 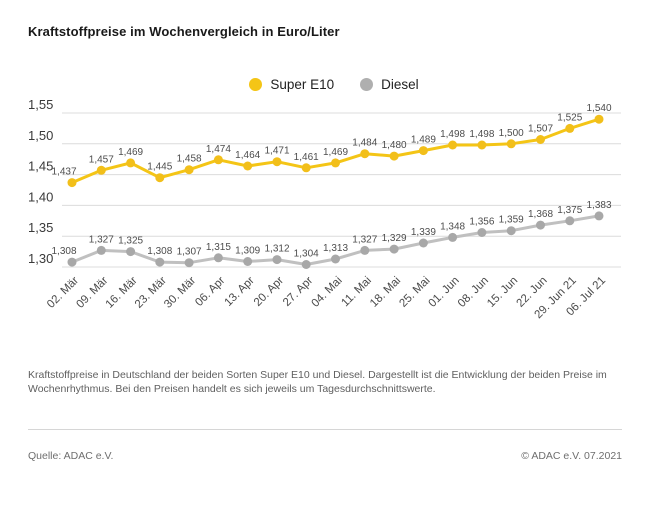 I want to click on diesel-data-point-label: 1,329, so click(x=394, y=238).